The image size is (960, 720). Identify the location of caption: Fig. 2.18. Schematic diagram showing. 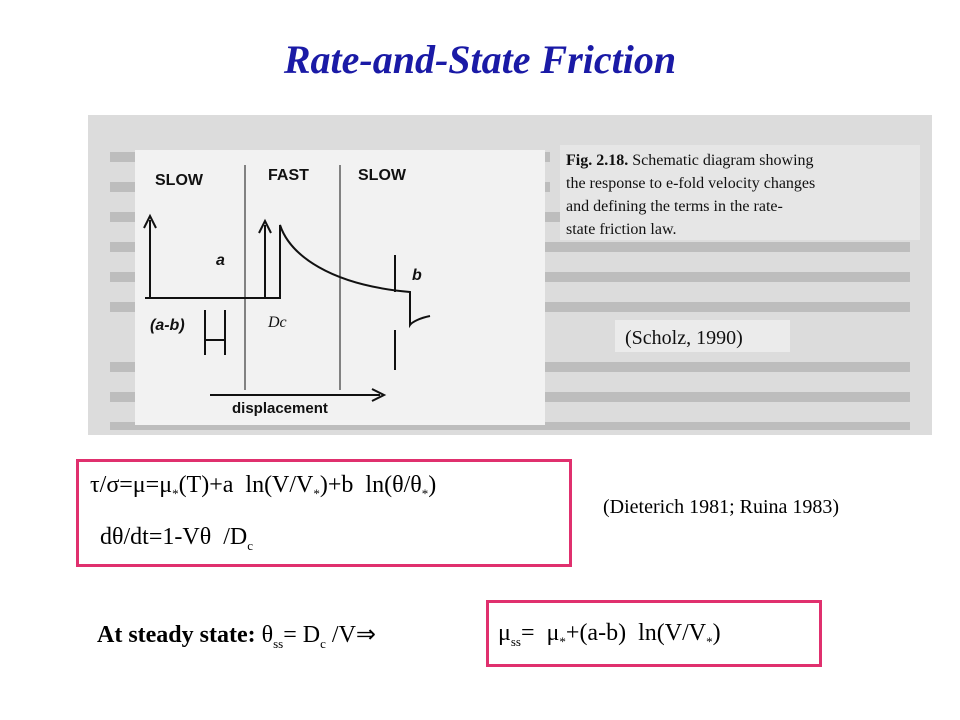
(690, 160).